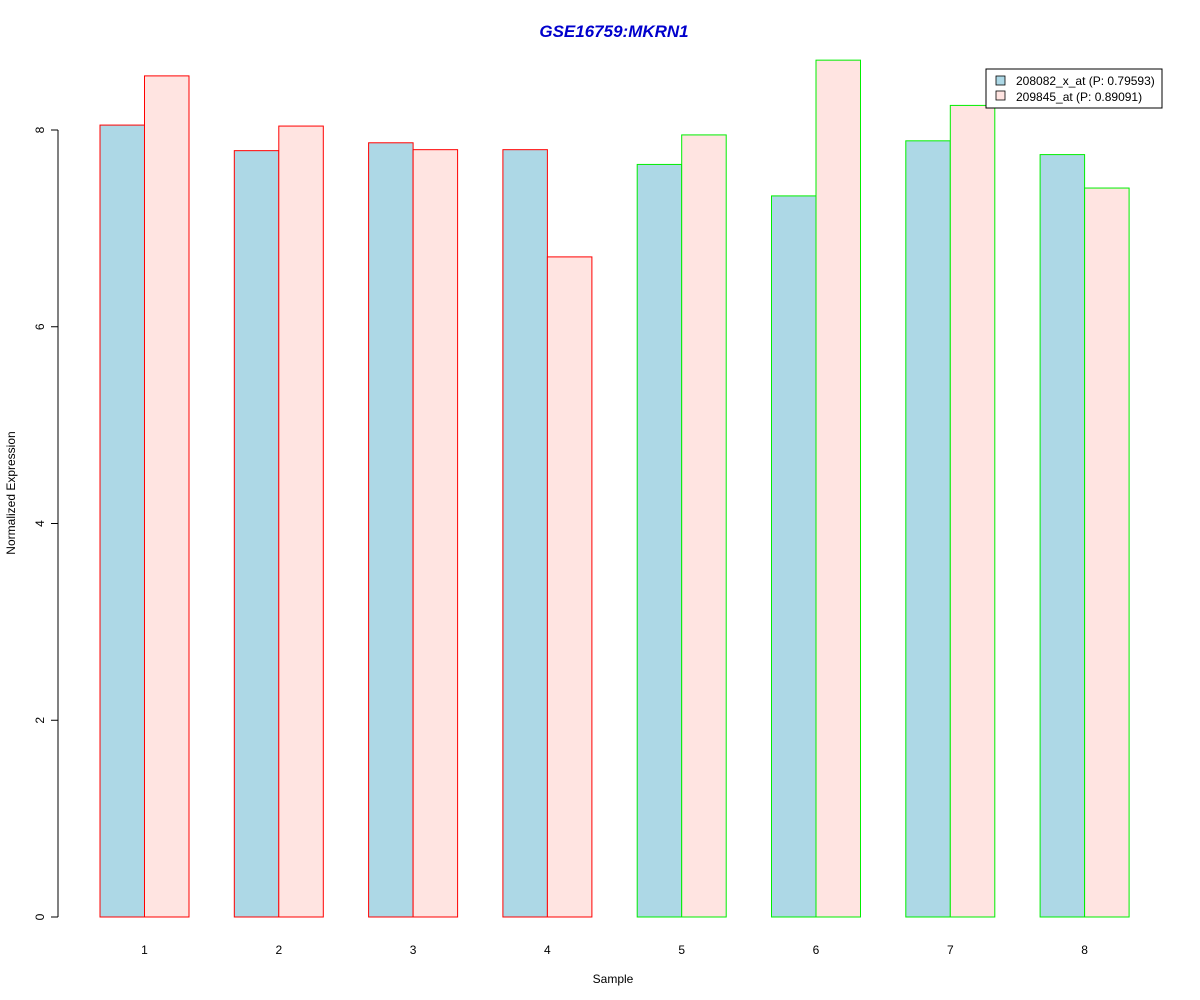 The image size is (1200, 1000). What do you see at coordinates (40, 523) in the screenshot?
I see `y-tick-label: 4` at bounding box center [40, 523].